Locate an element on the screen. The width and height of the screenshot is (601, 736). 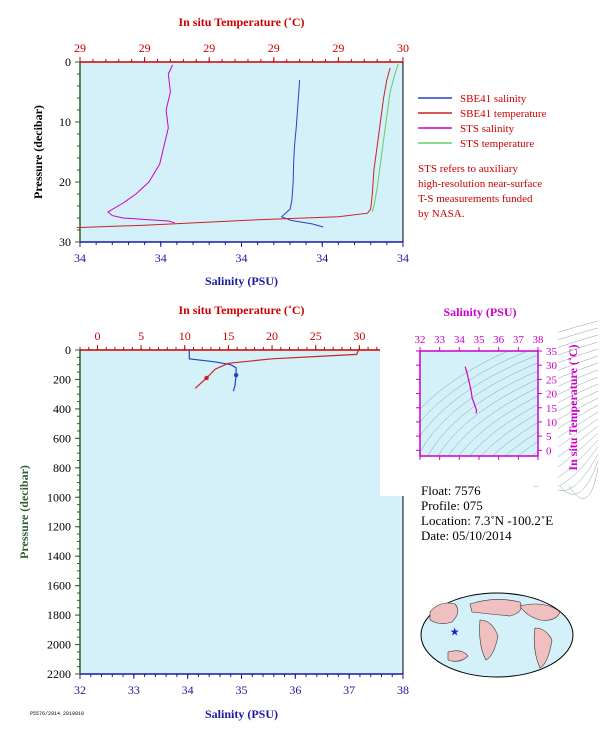
profile-date: Date: 05/10/2014 is located at coordinates (466, 535).